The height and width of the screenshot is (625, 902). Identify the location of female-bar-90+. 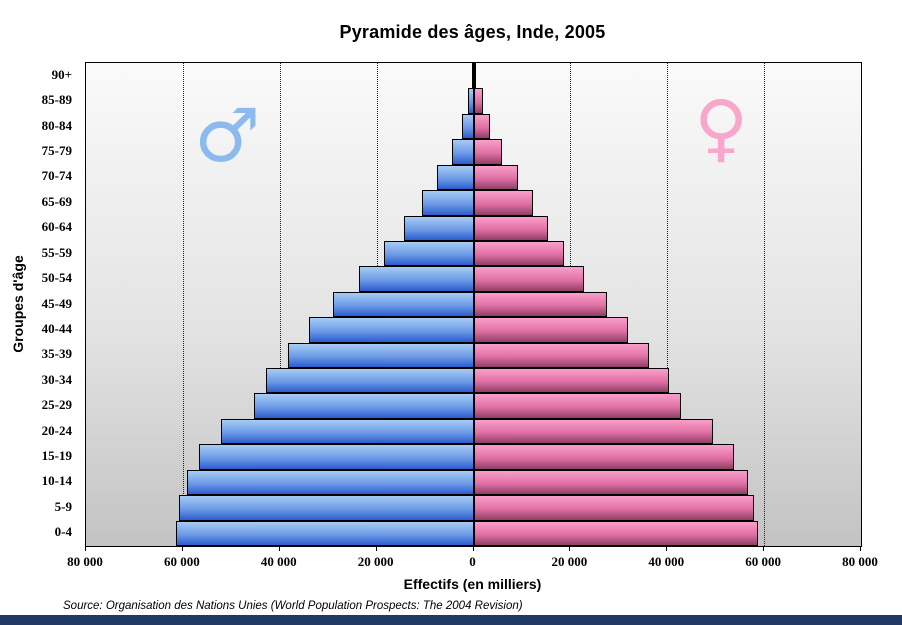
(474, 76).